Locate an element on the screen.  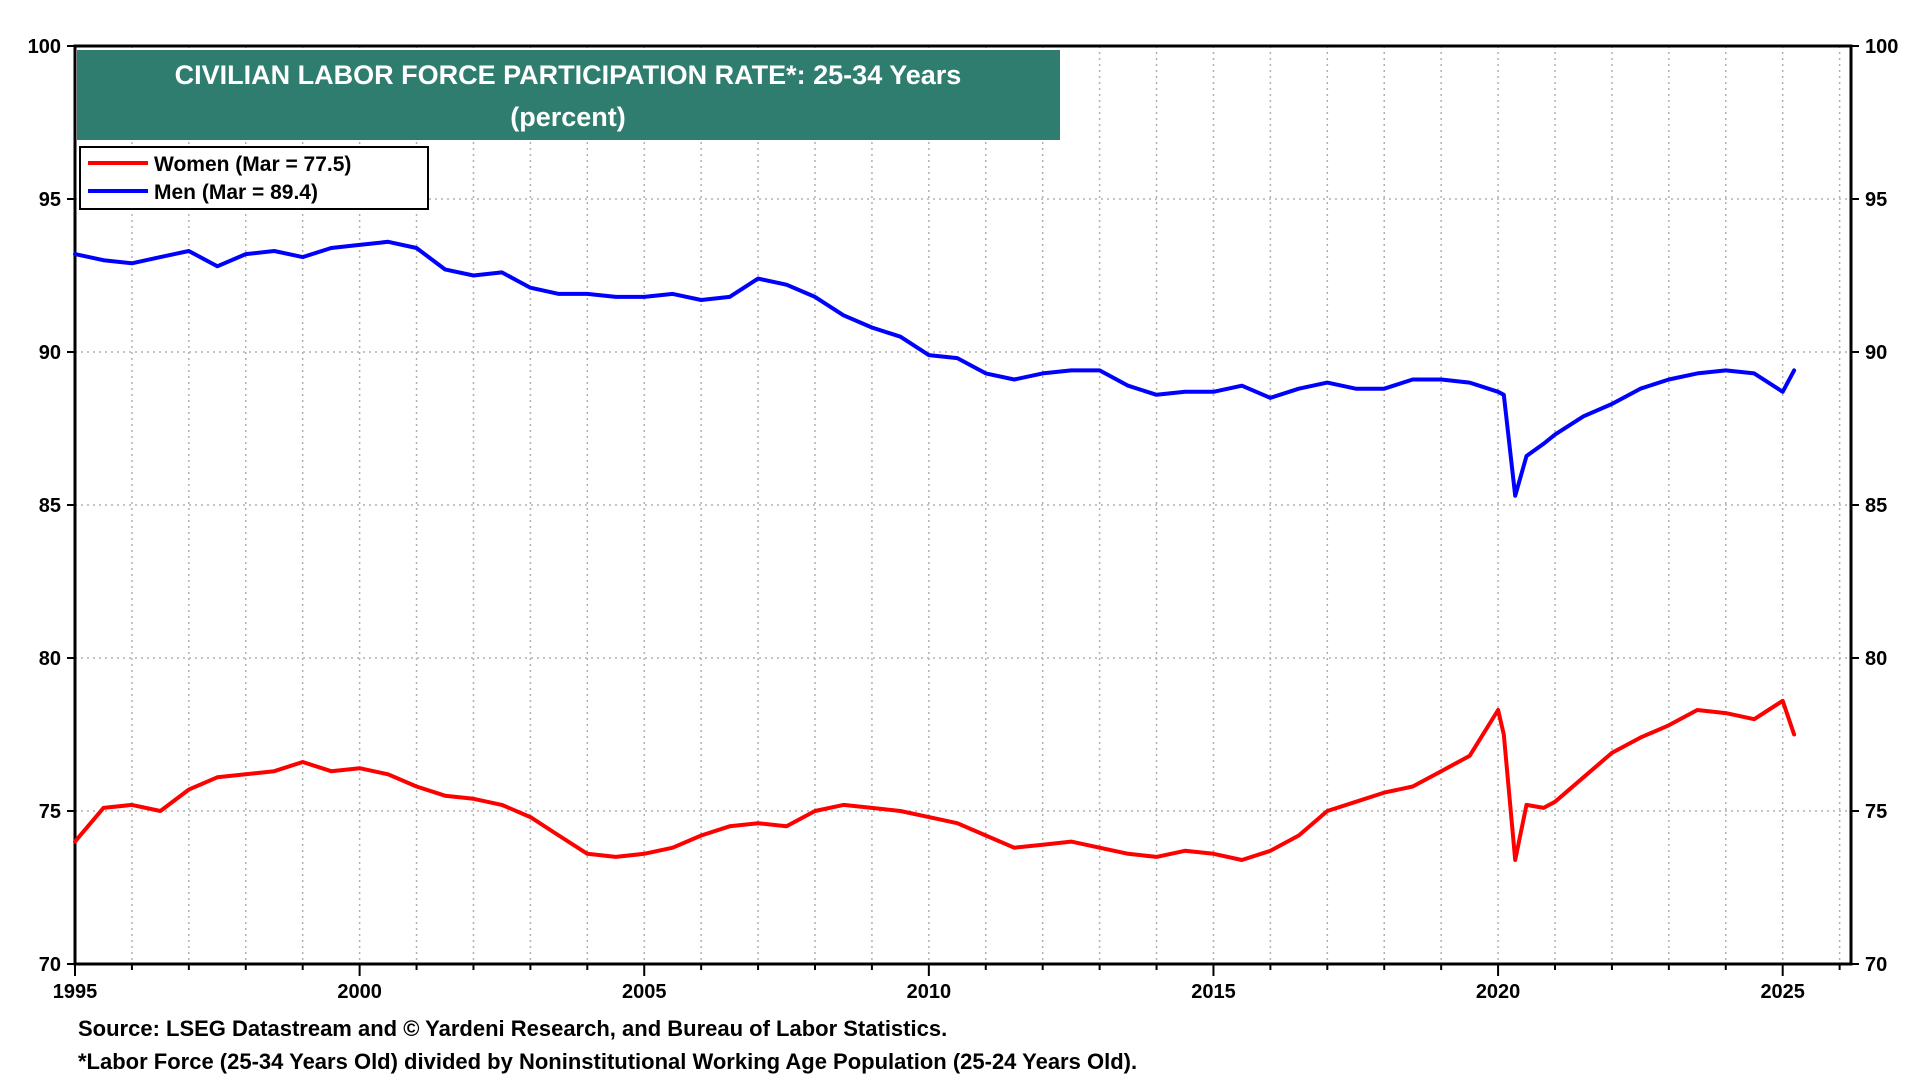
y-tick-label-left: 70 is located at coordinates (50, 965).